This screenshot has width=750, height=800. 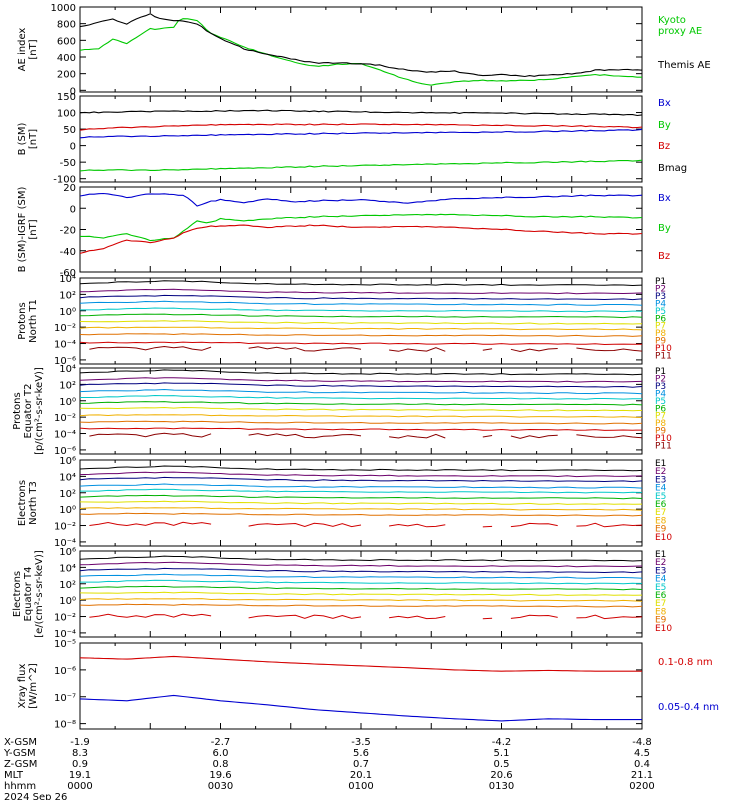 I want to click on panel-b_igrf: 20 0 -20 -40 -60 B (SM)-IGRF (SM) [nT] Bx By Bz, so click(x=344, y=231).